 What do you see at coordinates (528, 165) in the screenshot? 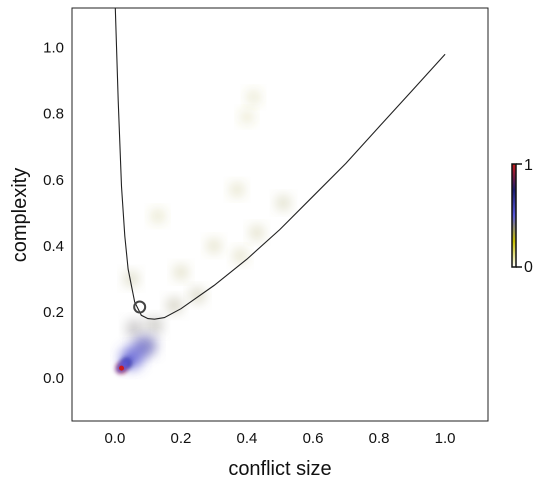
I see `colorbar-max-label: 1` at bounding box center [528, 165].